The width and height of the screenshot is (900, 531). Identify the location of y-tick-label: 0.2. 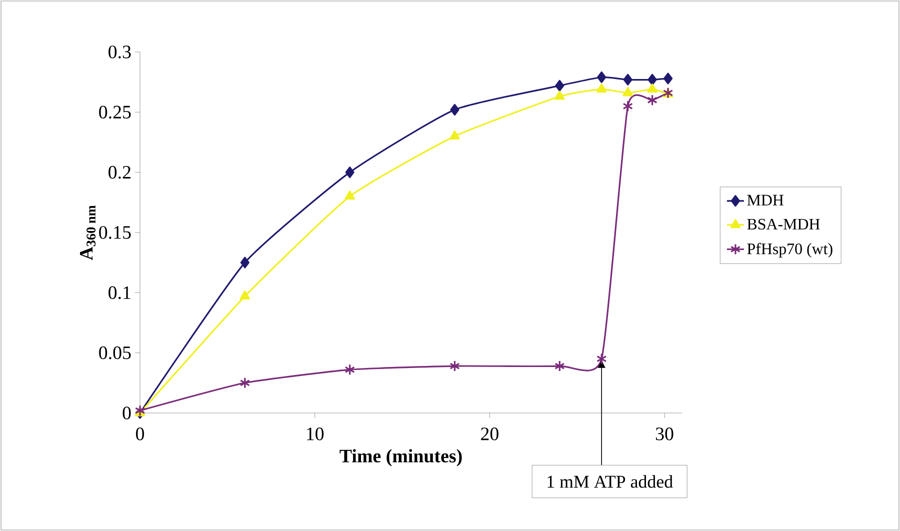
(119, 172).